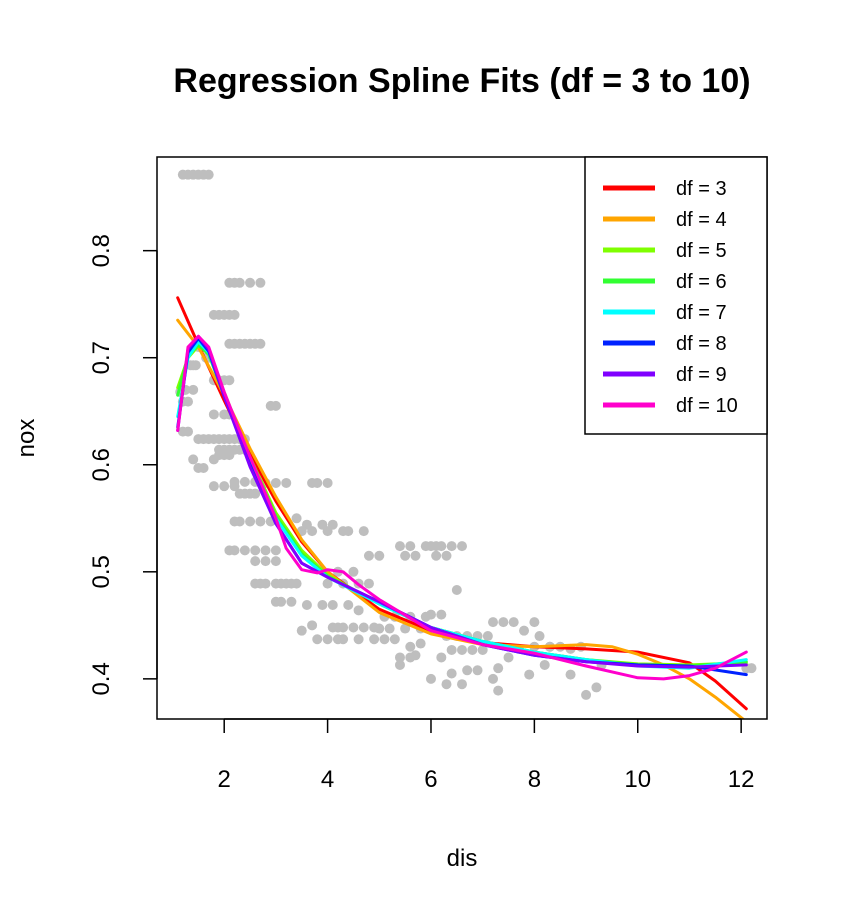 Image resolution: width=848 pixels, height=916 pixels. What do you see at coordinates (462, 858) in the screenshot?
I see `x-axis-title: dis` at bounding box center [462, 858].